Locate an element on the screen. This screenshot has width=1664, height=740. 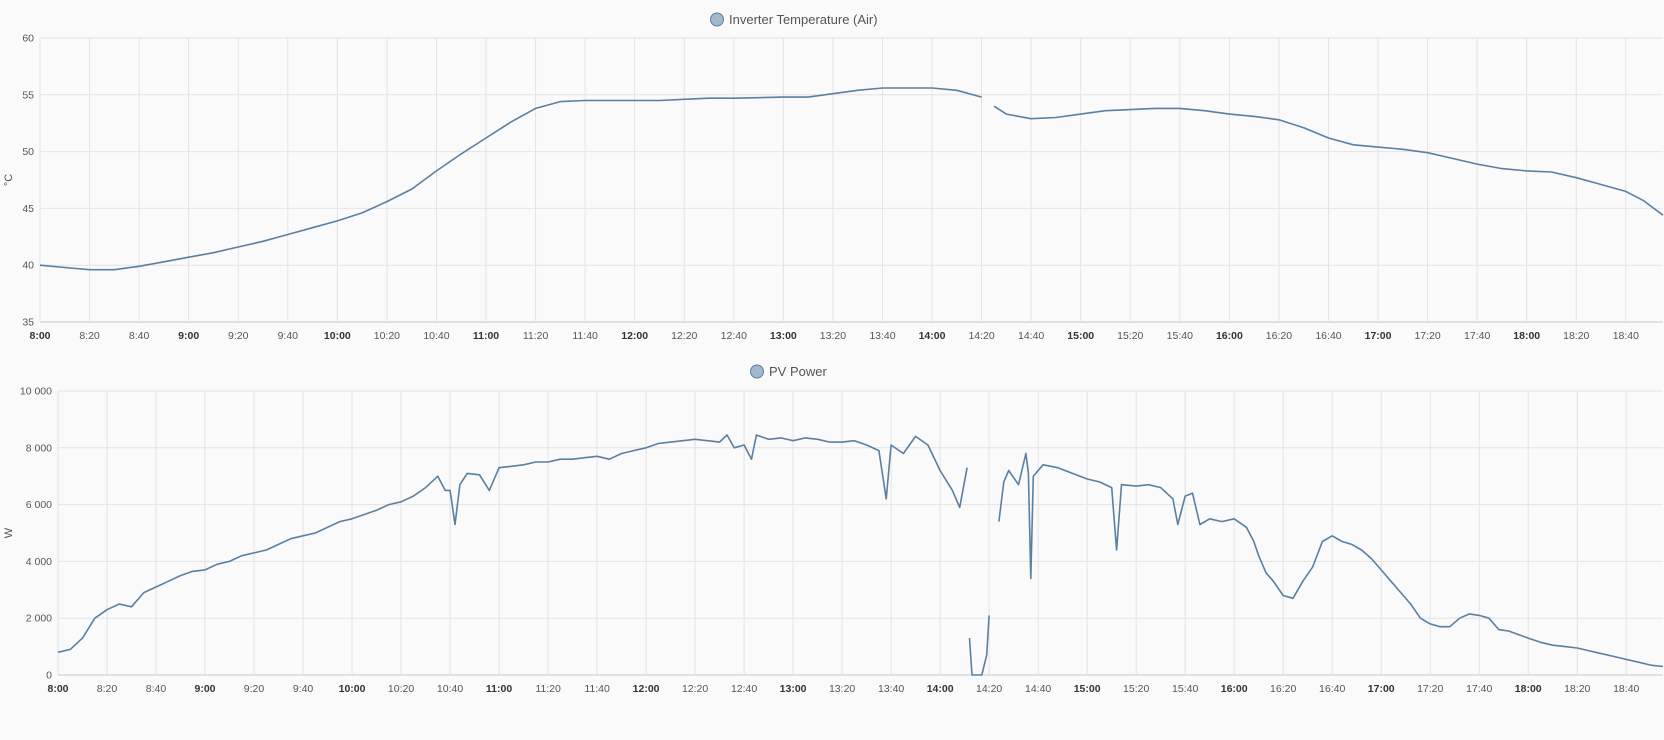
y-tick-label: 55 is located at coordinates (28, 95).